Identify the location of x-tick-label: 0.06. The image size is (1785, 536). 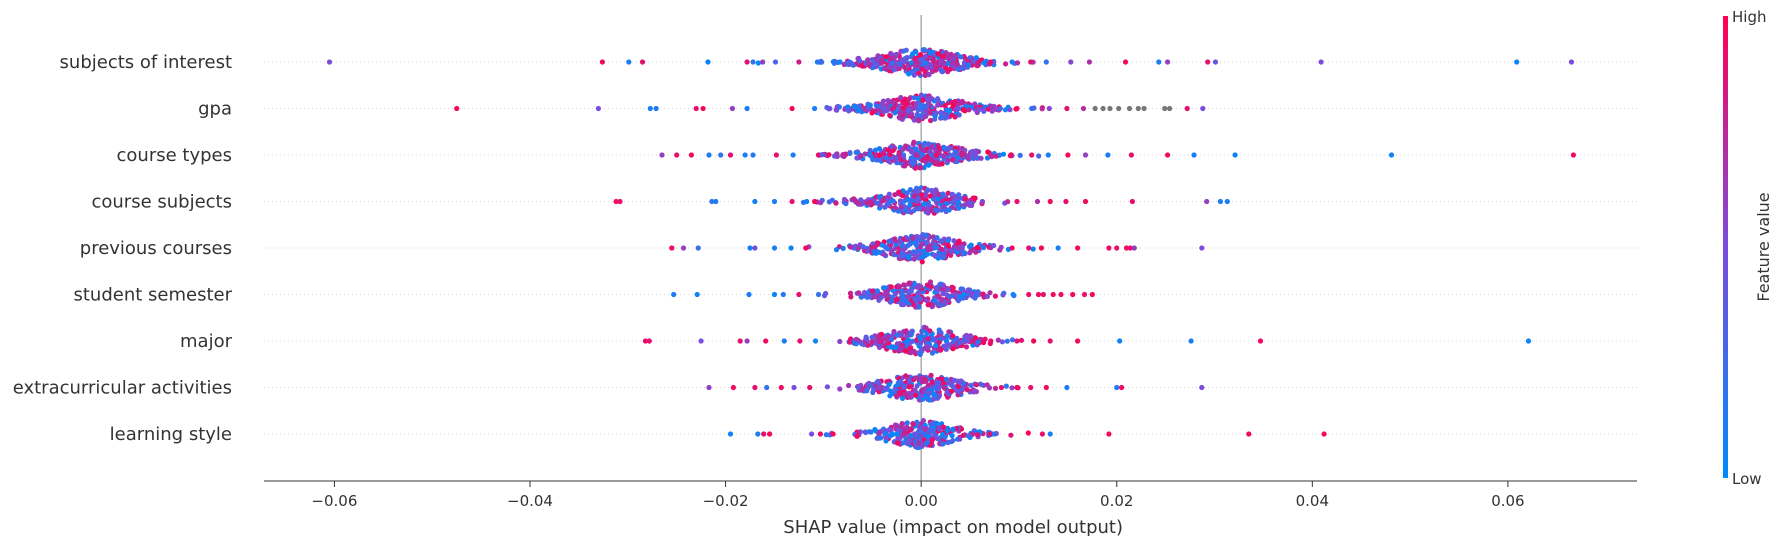
(1507, 501).